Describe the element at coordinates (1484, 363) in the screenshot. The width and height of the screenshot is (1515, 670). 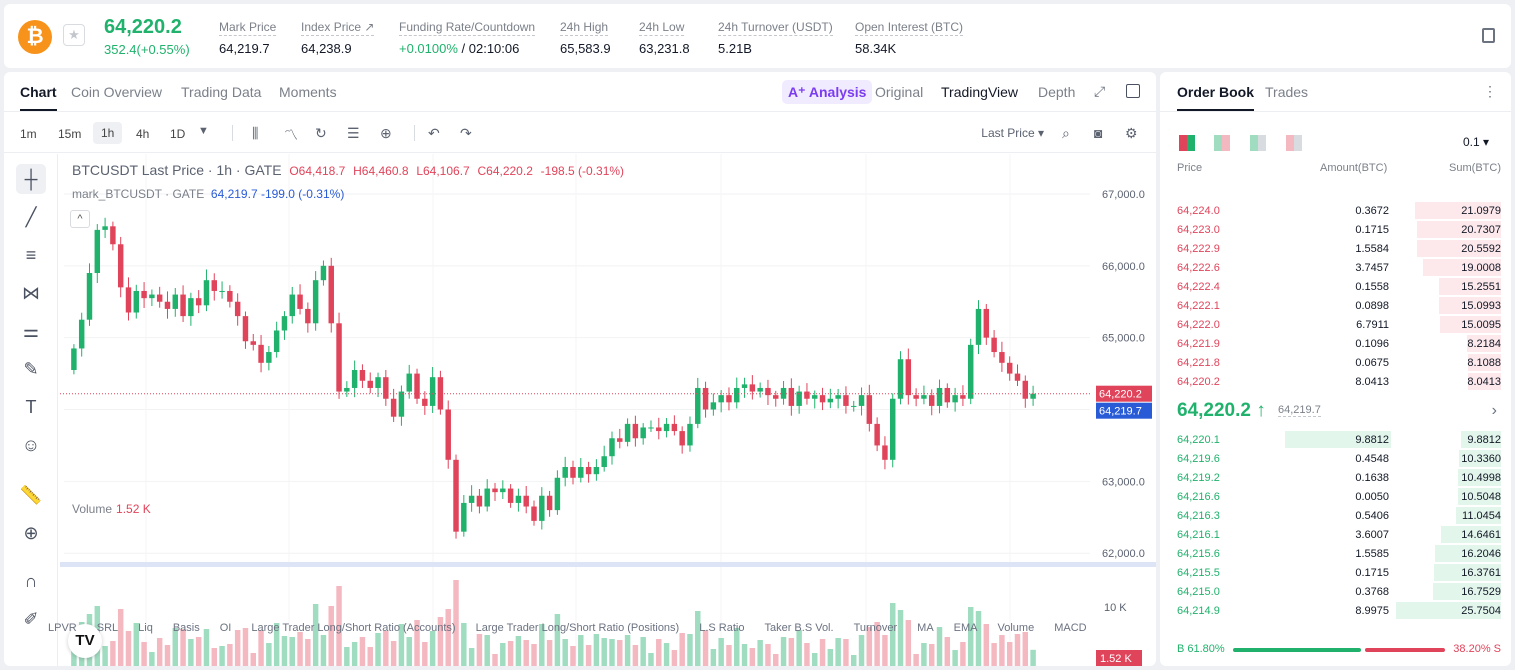
I see `row-sum: 8.1088` at that location.